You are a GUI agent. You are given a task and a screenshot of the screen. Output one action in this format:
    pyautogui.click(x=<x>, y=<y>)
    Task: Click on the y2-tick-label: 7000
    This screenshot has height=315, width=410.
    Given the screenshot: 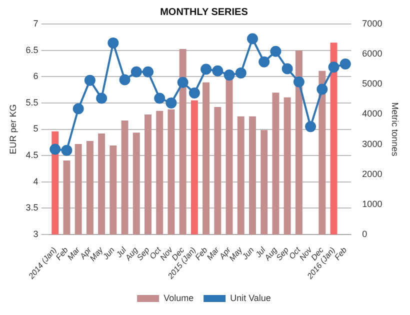 What is the action you would take?
    pyautogui.click(x=372, y=23)
    